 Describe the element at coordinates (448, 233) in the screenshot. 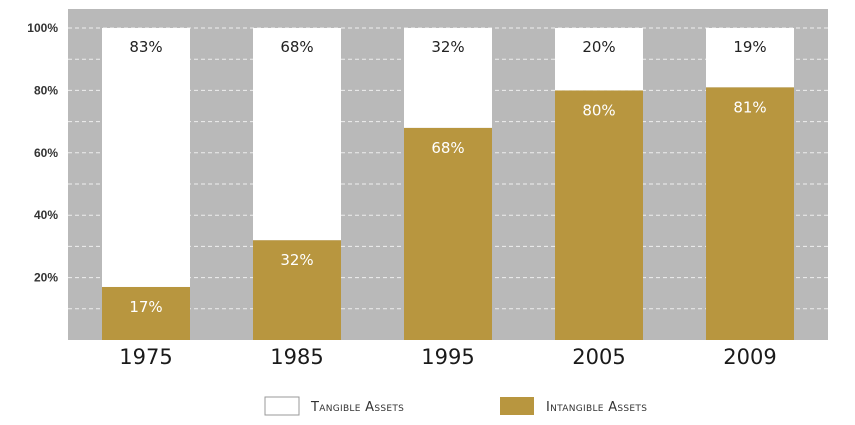

I see `bar-intangible-1995` at that location.